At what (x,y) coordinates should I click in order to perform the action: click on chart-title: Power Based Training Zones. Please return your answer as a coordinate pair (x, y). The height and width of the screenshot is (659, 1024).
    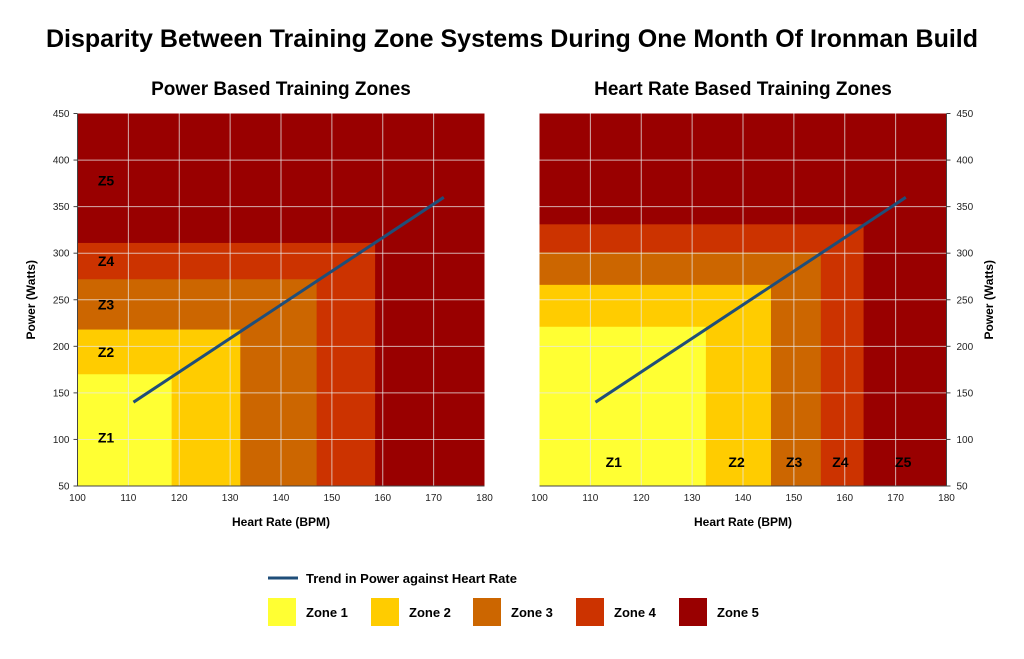
    Looking at the image, I should click on (281, 89).